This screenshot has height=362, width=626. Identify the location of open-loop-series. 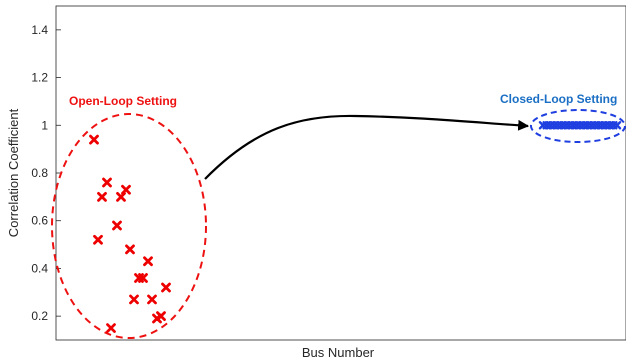
(130, 233).